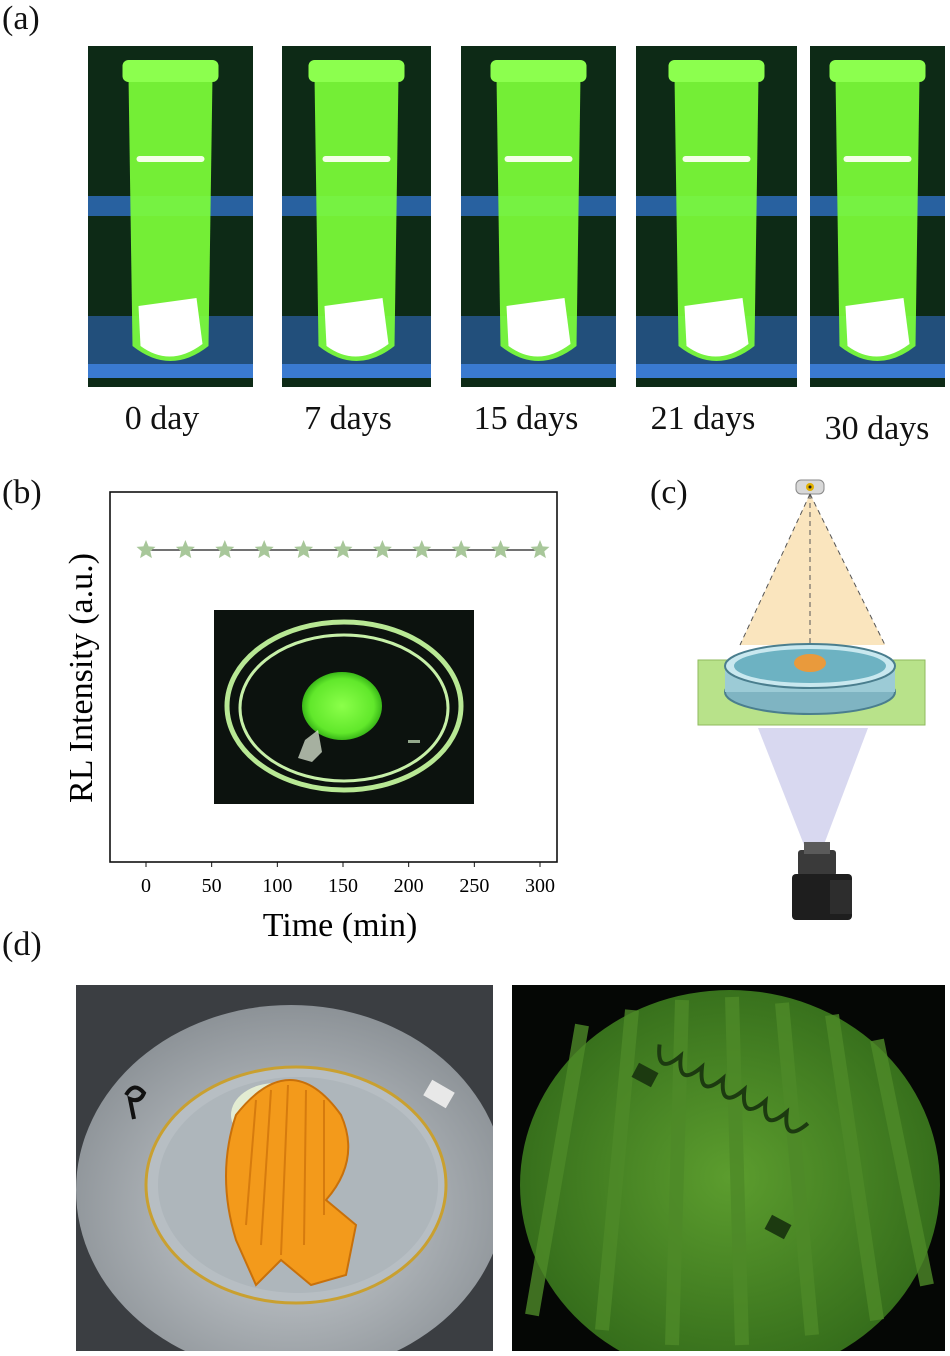 This screenshot has height=1356, width=950. Describe the element at coordinates (343, 886) in the screenshot. I see `x-tick-label: 150` at that location.